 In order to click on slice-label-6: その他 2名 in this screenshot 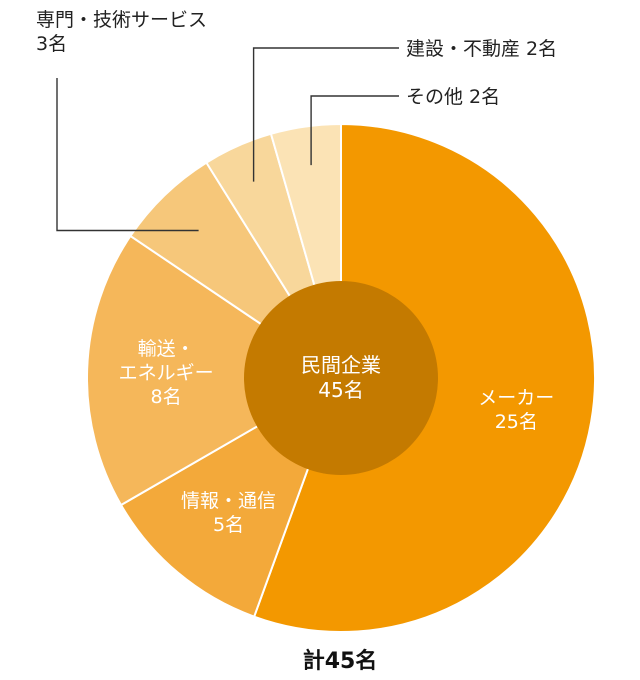, I will do `click(453, 97)`.